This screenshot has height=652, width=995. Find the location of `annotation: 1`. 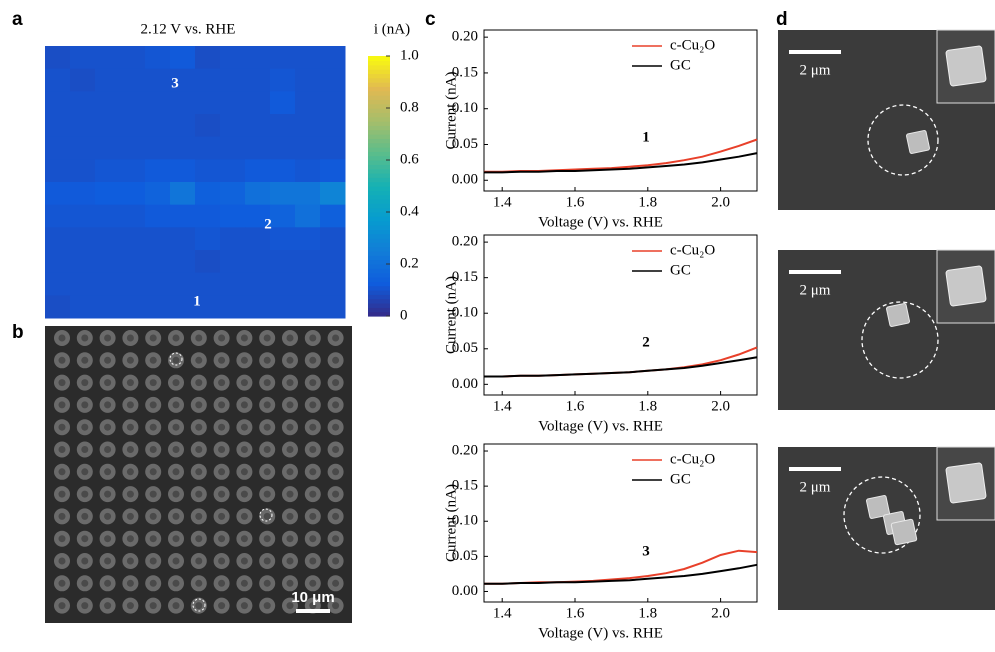

annotation: 1 is located at coordinates (197, 301).